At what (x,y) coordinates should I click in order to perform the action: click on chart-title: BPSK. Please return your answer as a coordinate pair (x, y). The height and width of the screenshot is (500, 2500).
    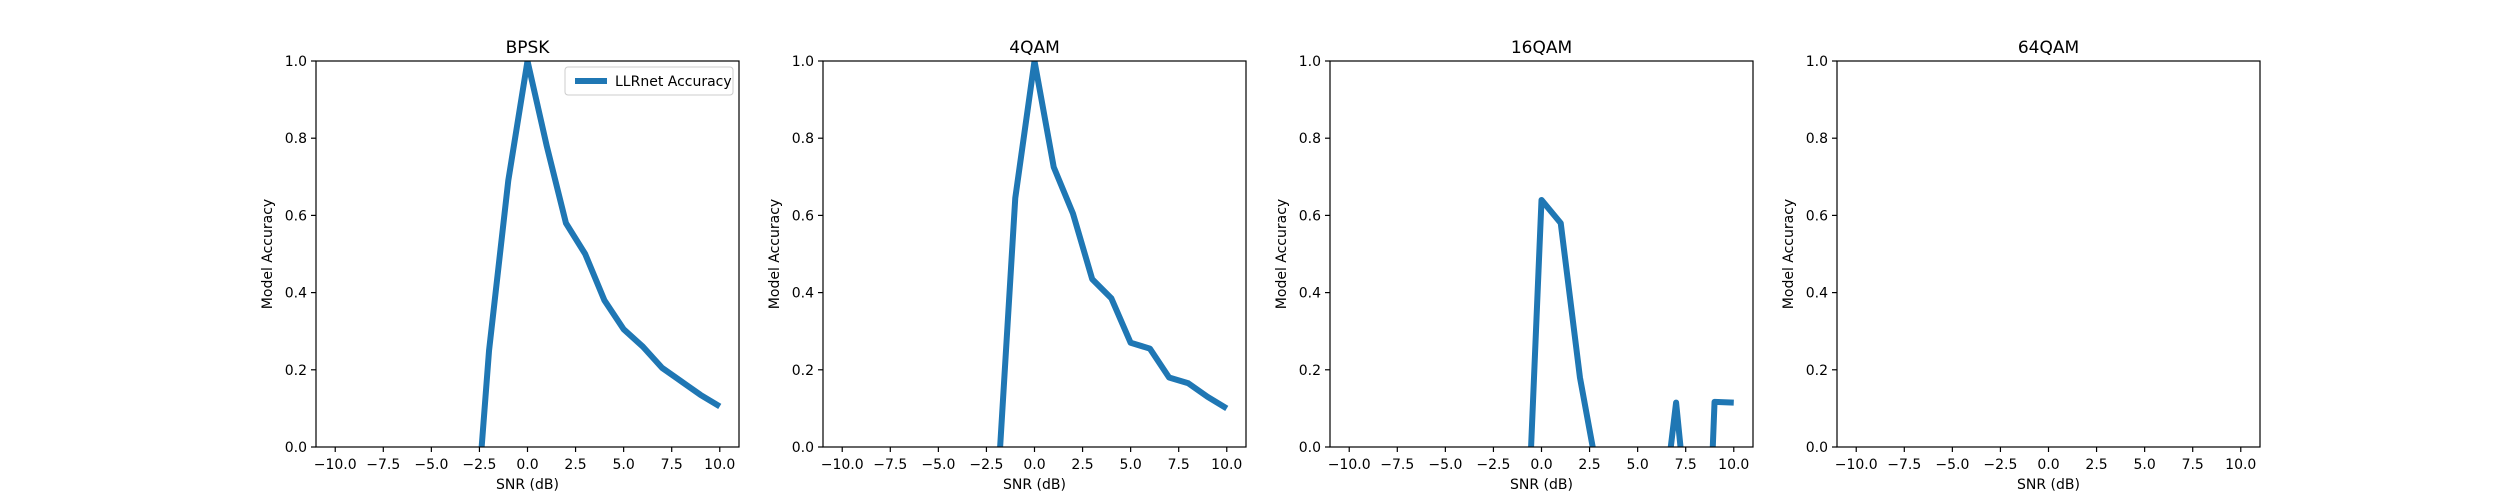
    Looking at the image, I should click on (528, 48).